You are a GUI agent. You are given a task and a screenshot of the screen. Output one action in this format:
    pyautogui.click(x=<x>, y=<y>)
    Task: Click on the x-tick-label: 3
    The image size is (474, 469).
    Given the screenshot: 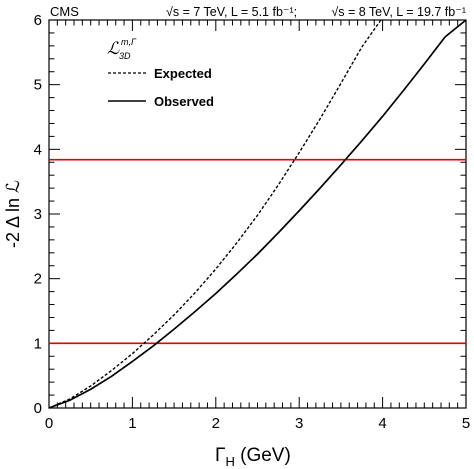 What is the action you would take?
    pyautogui.click(x=299, y=423)
    